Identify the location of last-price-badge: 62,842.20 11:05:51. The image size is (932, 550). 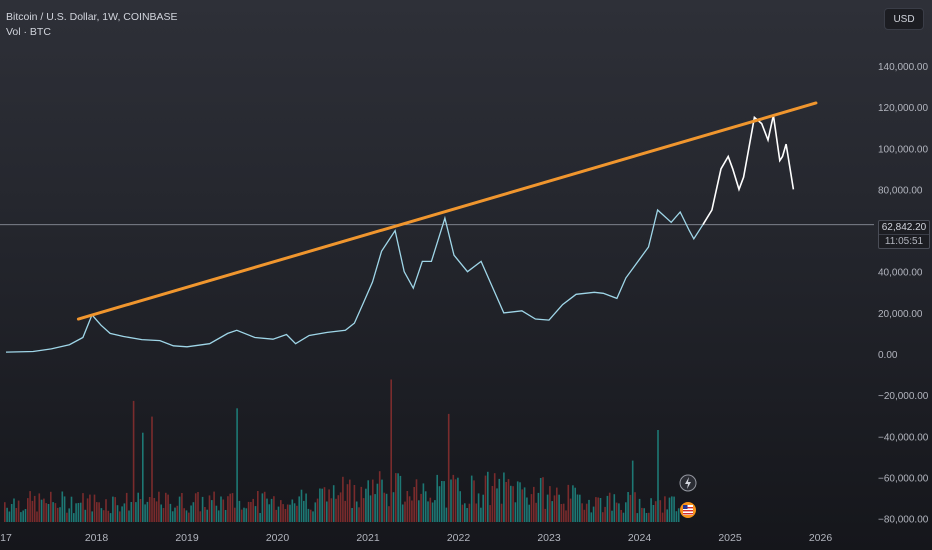
(904, 234).